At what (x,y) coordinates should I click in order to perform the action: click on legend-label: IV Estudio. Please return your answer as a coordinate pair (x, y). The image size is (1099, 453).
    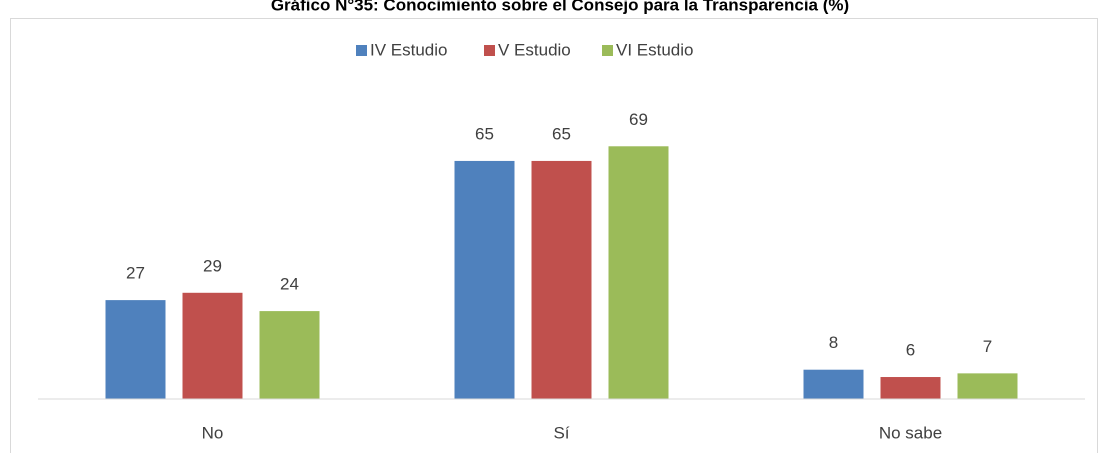
    Looking at the image, I should click on (409, 49).